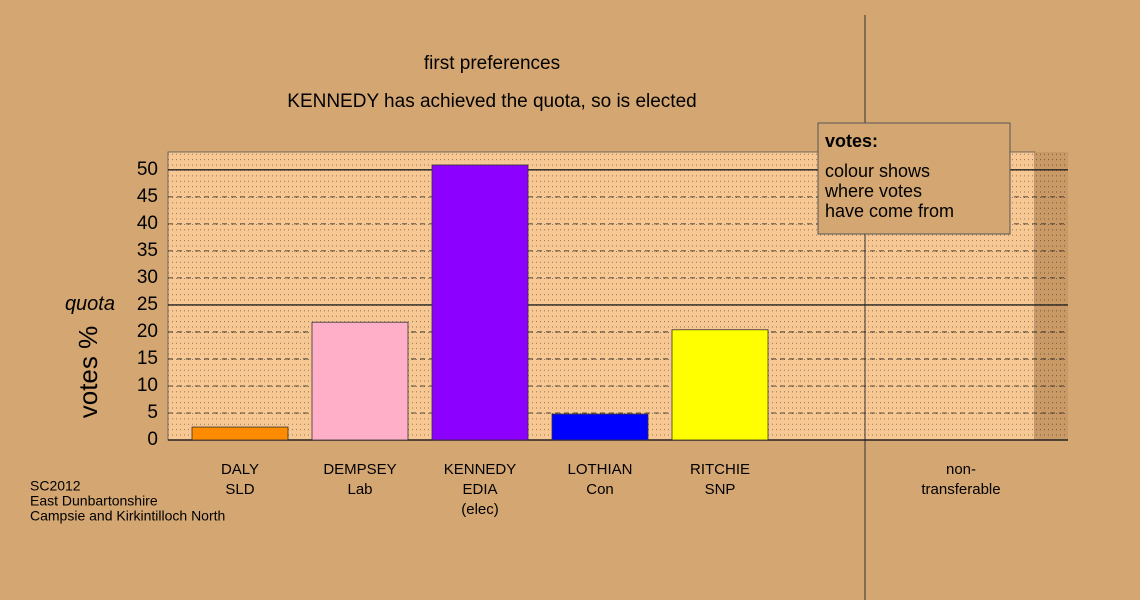  I want to click on y-axis-label: votes %, so click(88, 372).